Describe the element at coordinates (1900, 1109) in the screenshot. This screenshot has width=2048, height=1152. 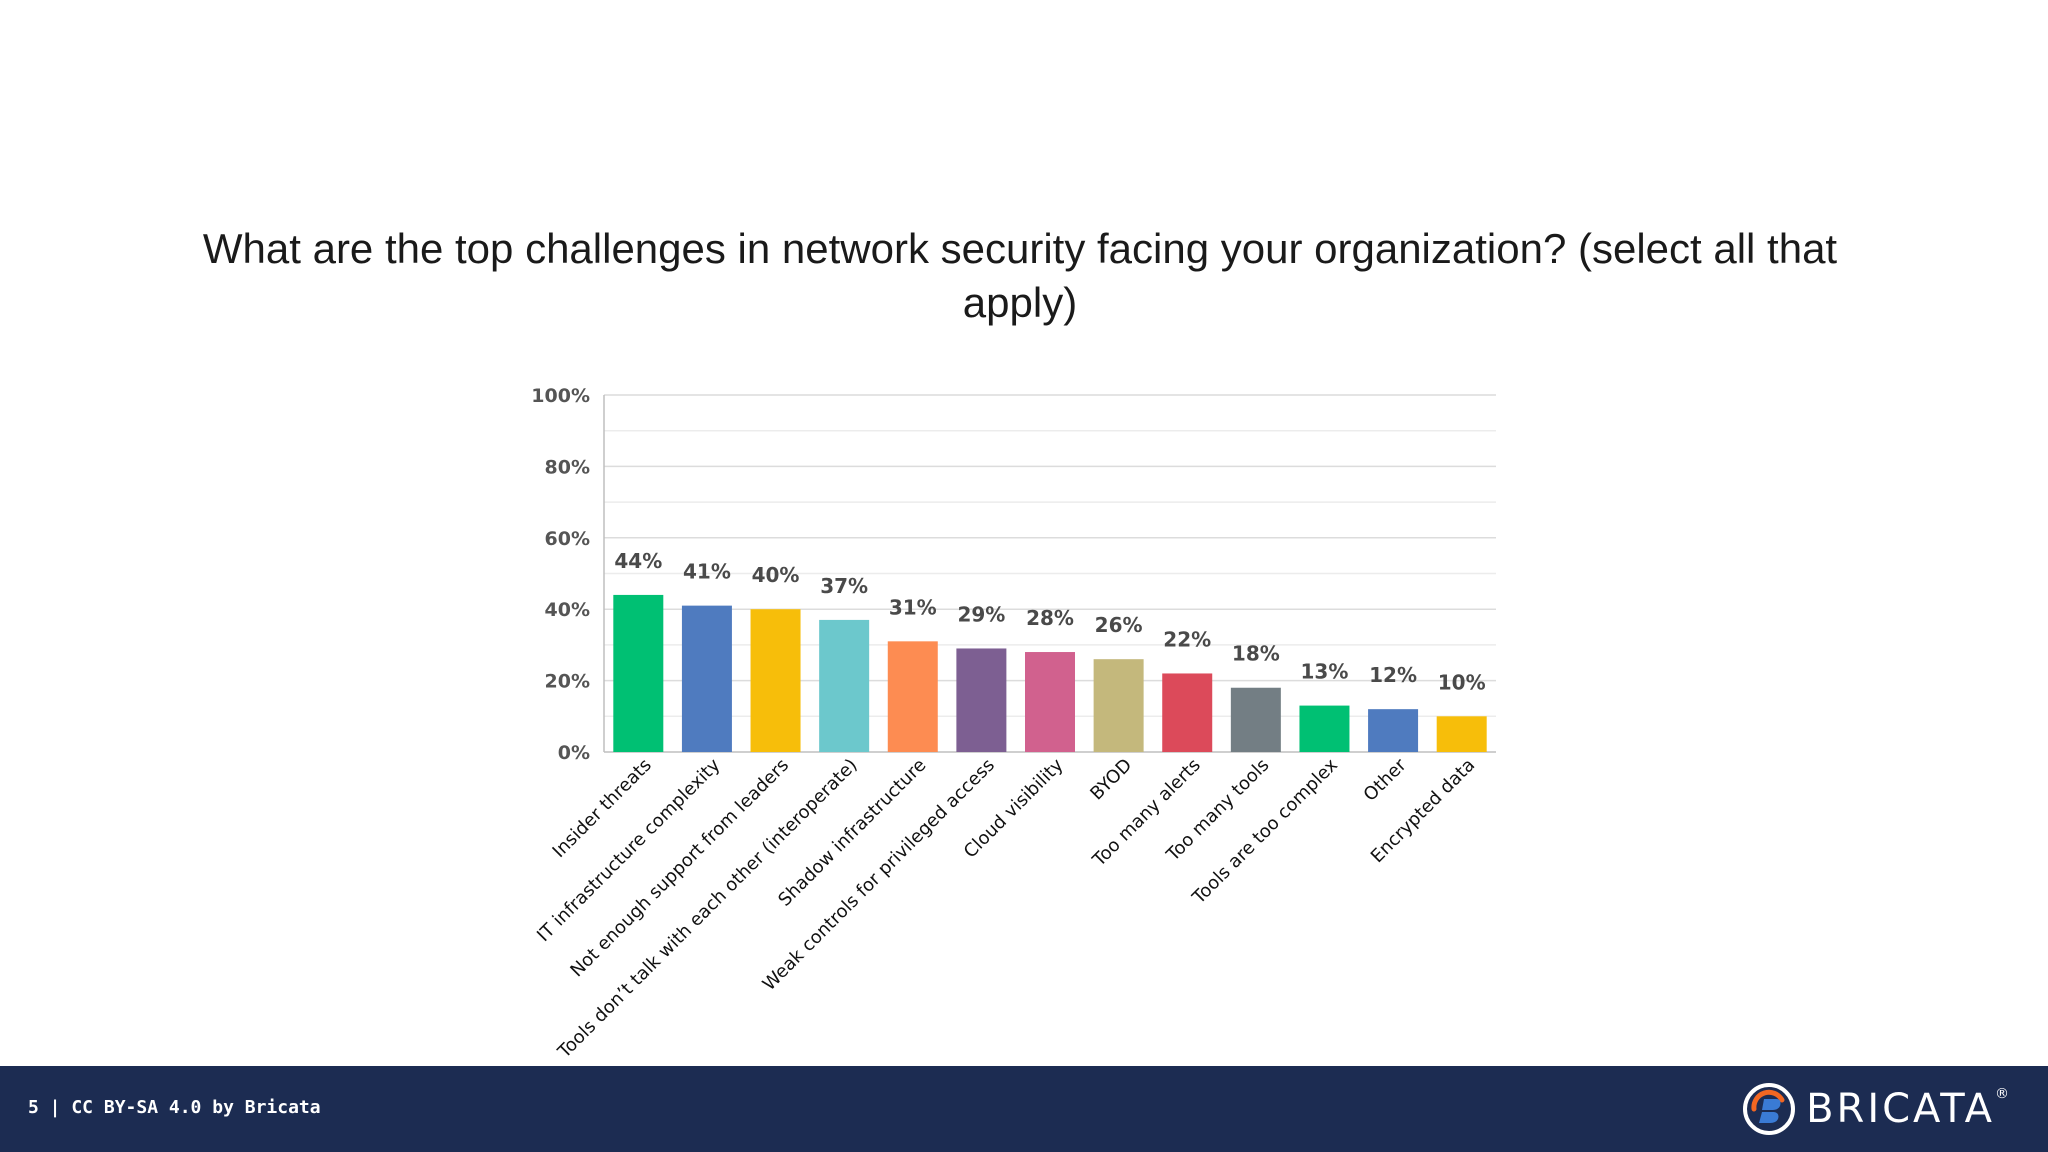
I see `brand-wordmark: BRICATA` at that location.